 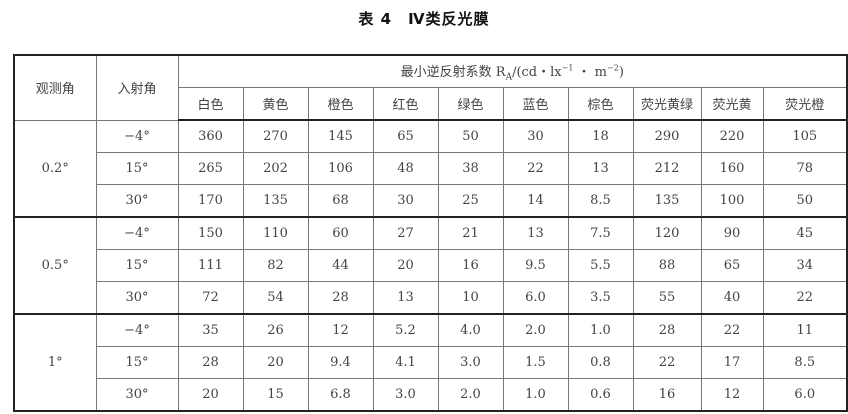 I want to click on value-cell: 202, so click(x=275, y=168).